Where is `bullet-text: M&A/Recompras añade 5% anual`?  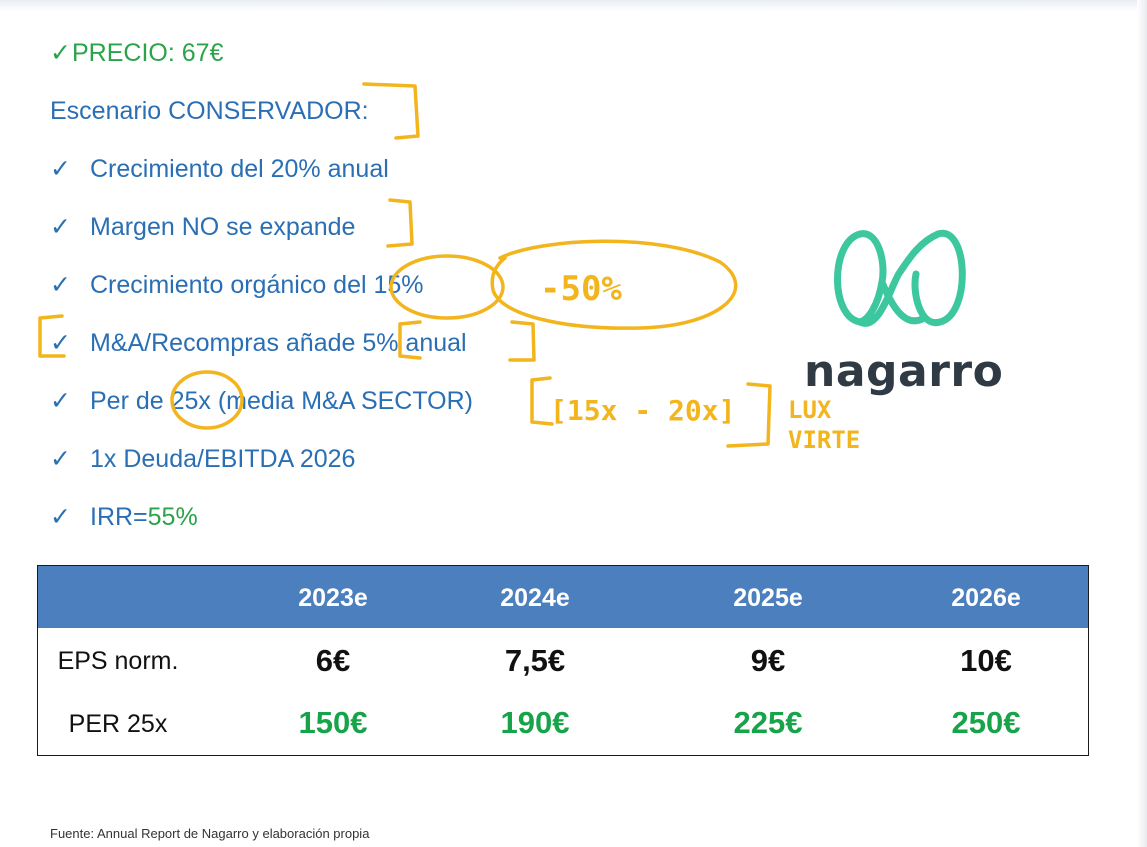
bullet-text: M&A/Recompras añade 5% anual is located at coordinates (278, 343).